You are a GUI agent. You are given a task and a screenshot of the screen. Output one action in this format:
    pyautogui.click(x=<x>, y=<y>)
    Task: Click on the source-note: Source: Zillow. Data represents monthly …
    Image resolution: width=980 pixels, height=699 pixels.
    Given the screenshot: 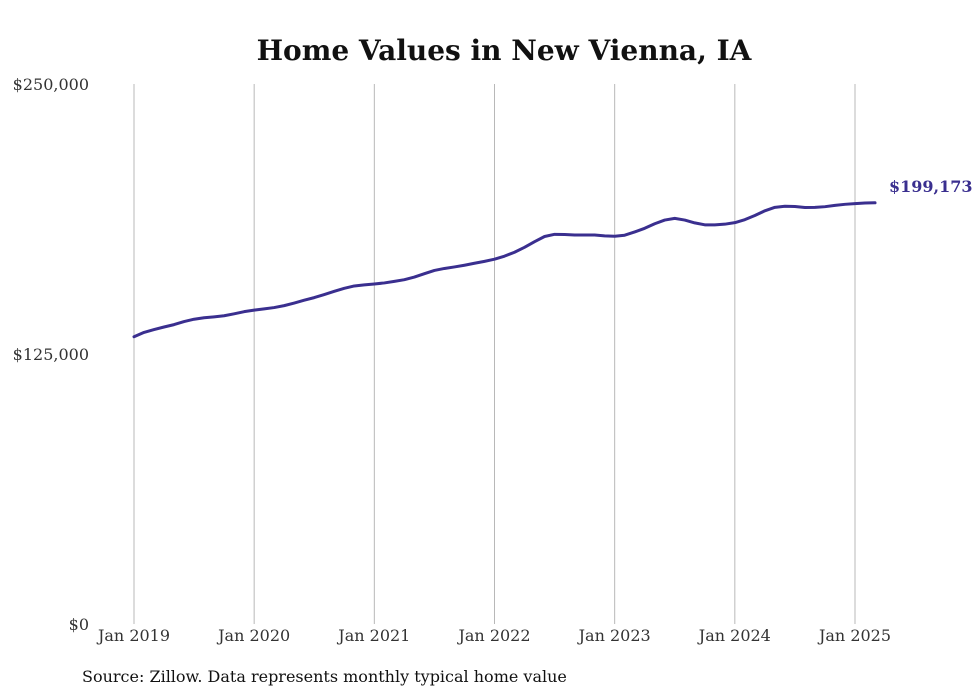 What is the action you would take?
    pyautogui.click(x=324, y=676)
    